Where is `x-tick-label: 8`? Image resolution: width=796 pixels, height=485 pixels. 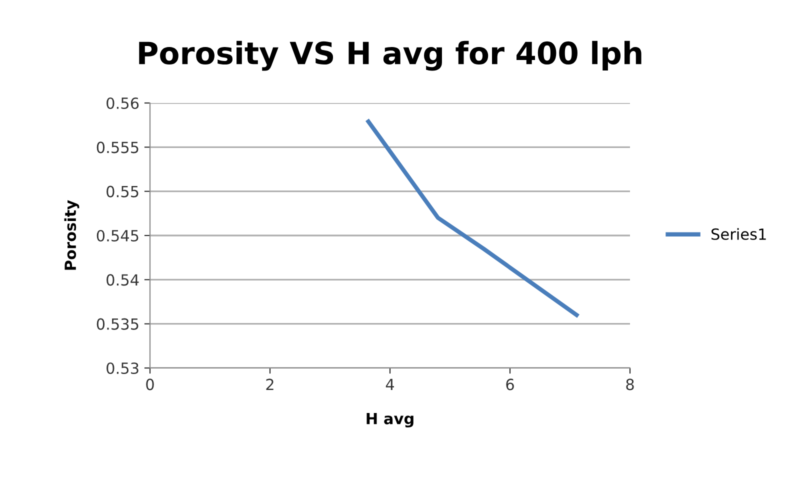 x-tick-label: 8 is located at coordinates (630, 384).